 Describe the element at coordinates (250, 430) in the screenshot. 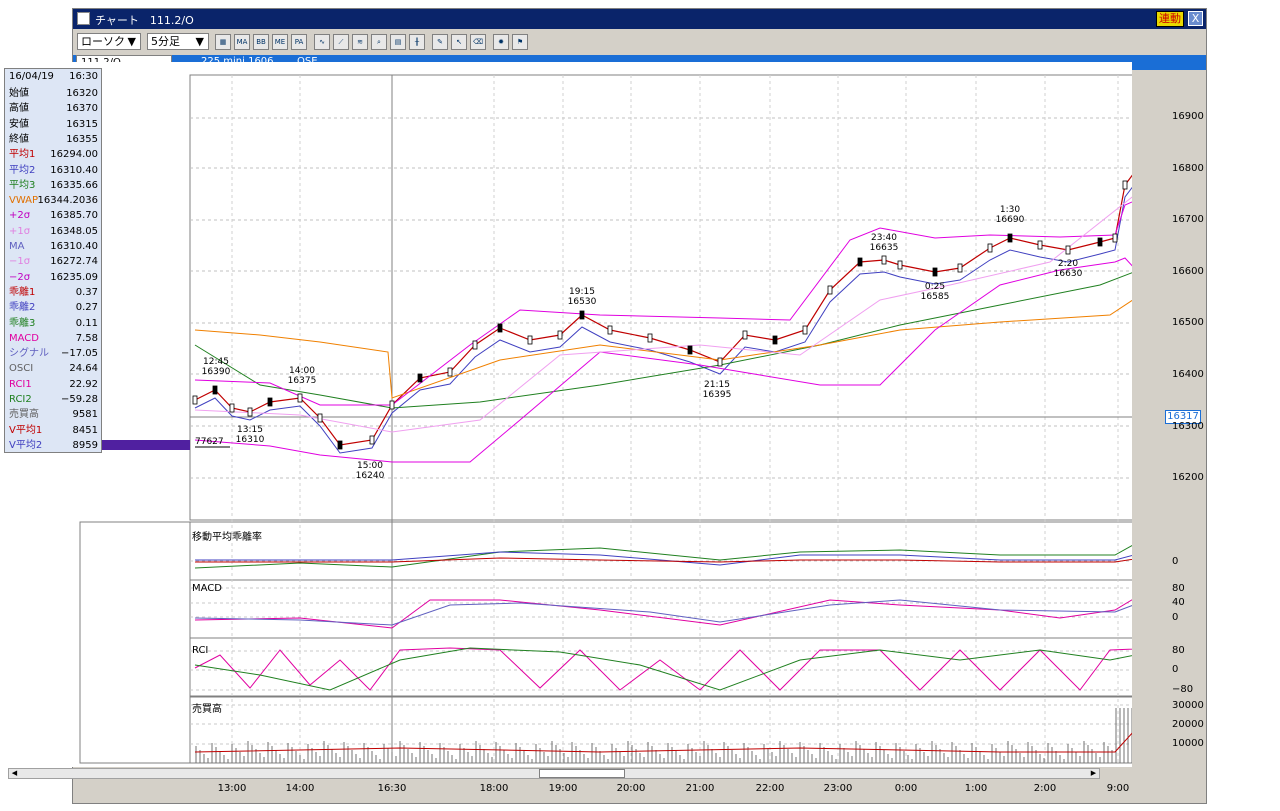

I see `annotation-time: 13:15` at that location.